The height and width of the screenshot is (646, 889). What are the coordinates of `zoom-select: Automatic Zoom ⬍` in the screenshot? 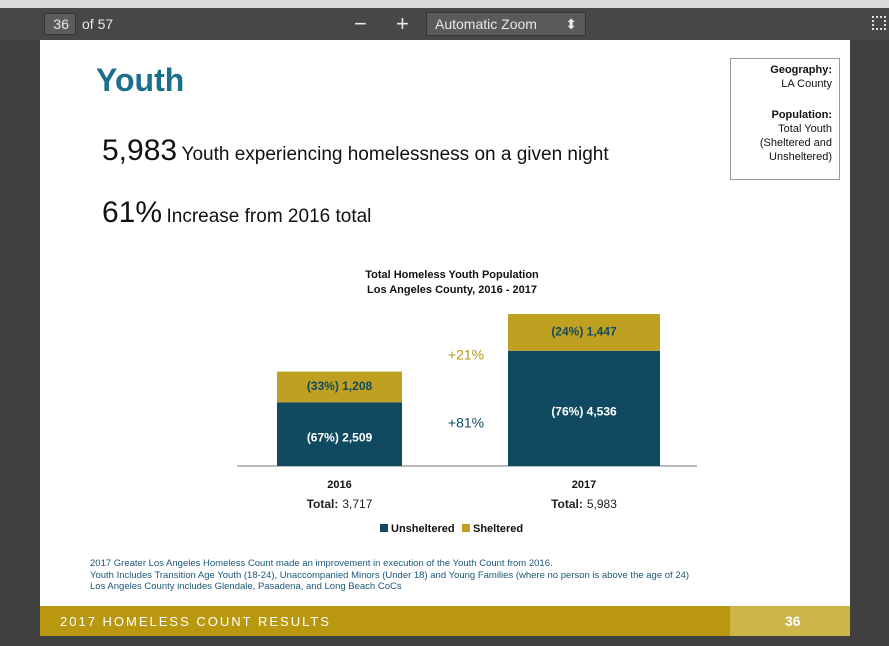 It's located at (506, 24).